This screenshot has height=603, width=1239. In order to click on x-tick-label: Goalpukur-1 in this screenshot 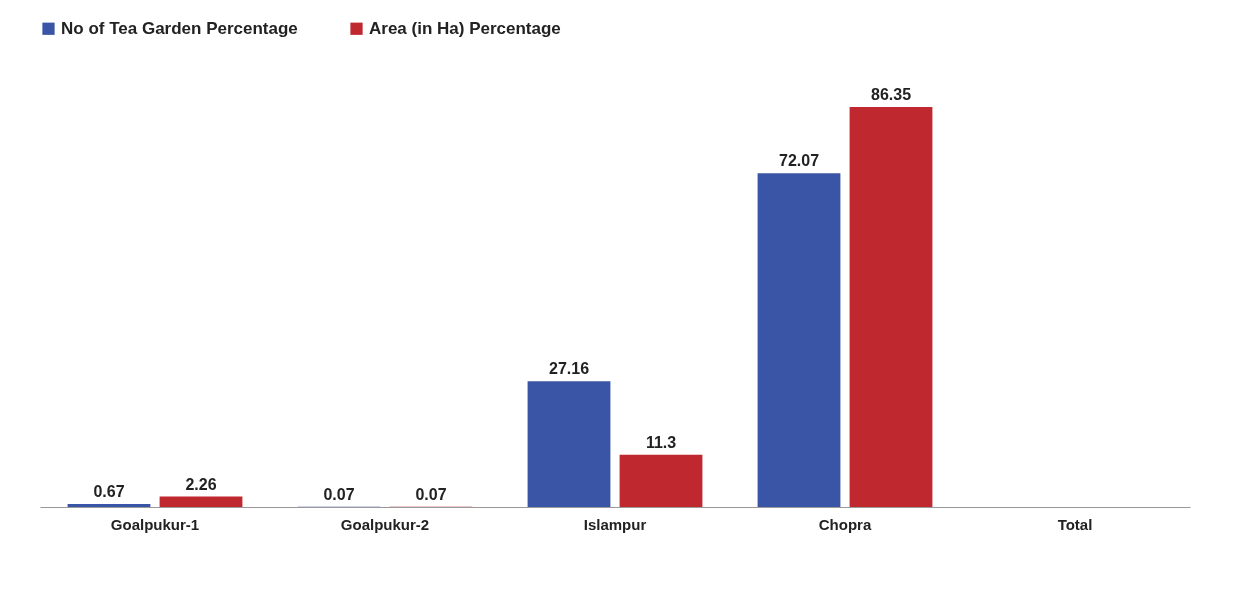, I will do `click(155, 524)`.